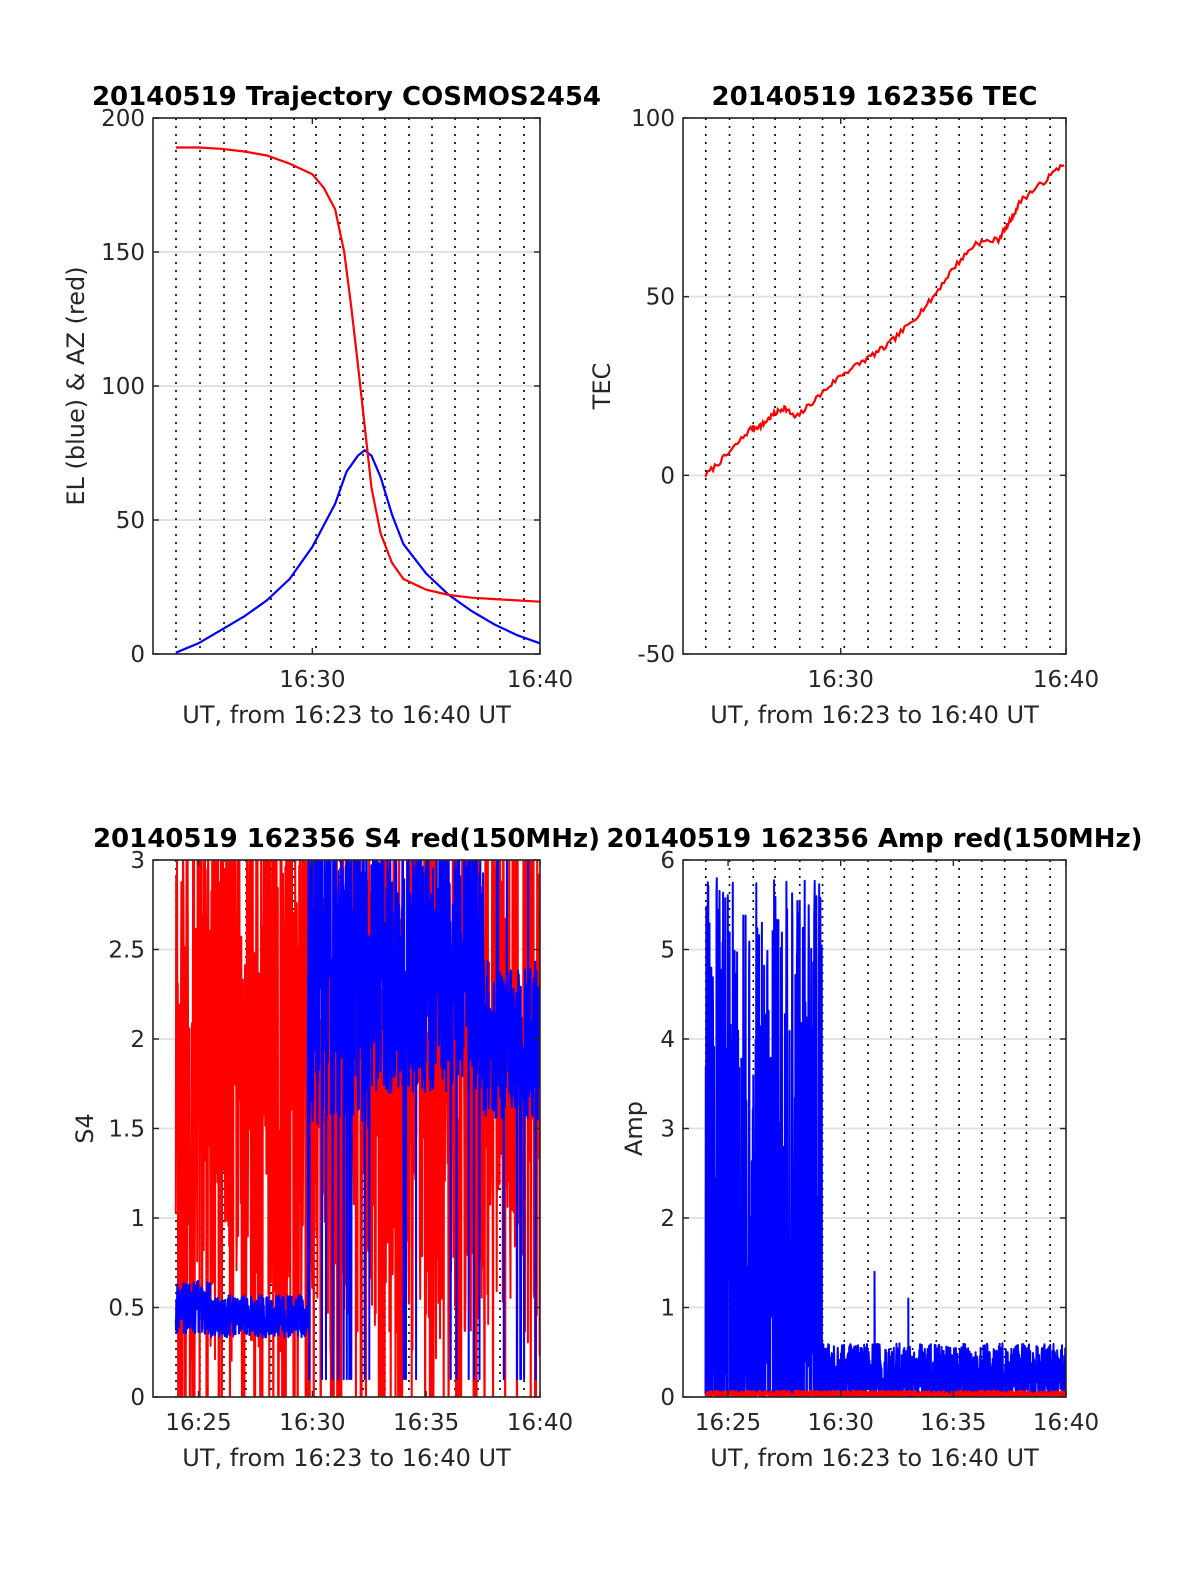 The width and height of the screenshot is (1200, 1575). What do you see at coordinates (874, 839) in the screenshot?
I see `chart-title: 20140519 162356 Amp red(150MHz)` at bounding box center [874, 839].